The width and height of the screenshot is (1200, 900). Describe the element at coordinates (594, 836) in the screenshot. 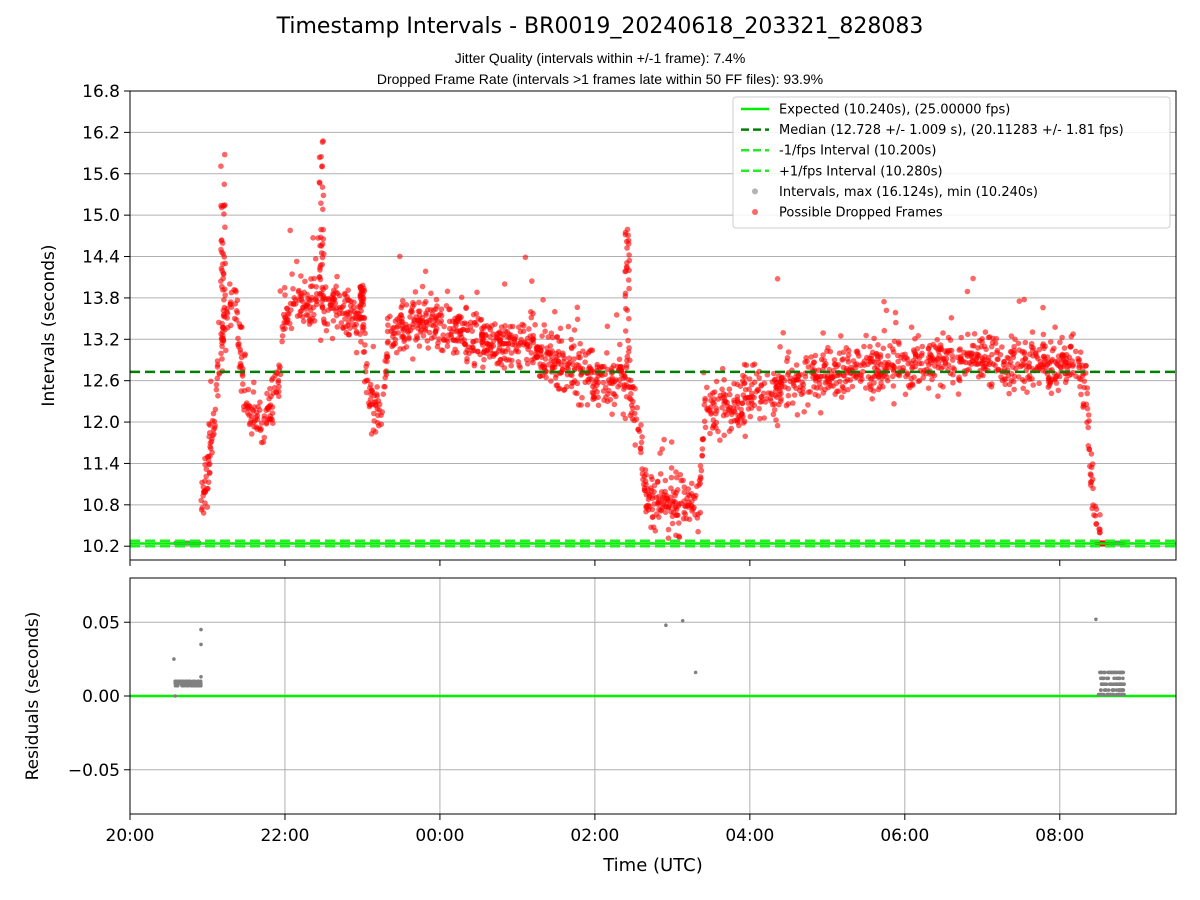

I see `x-tick-label: 02:00` at that location.